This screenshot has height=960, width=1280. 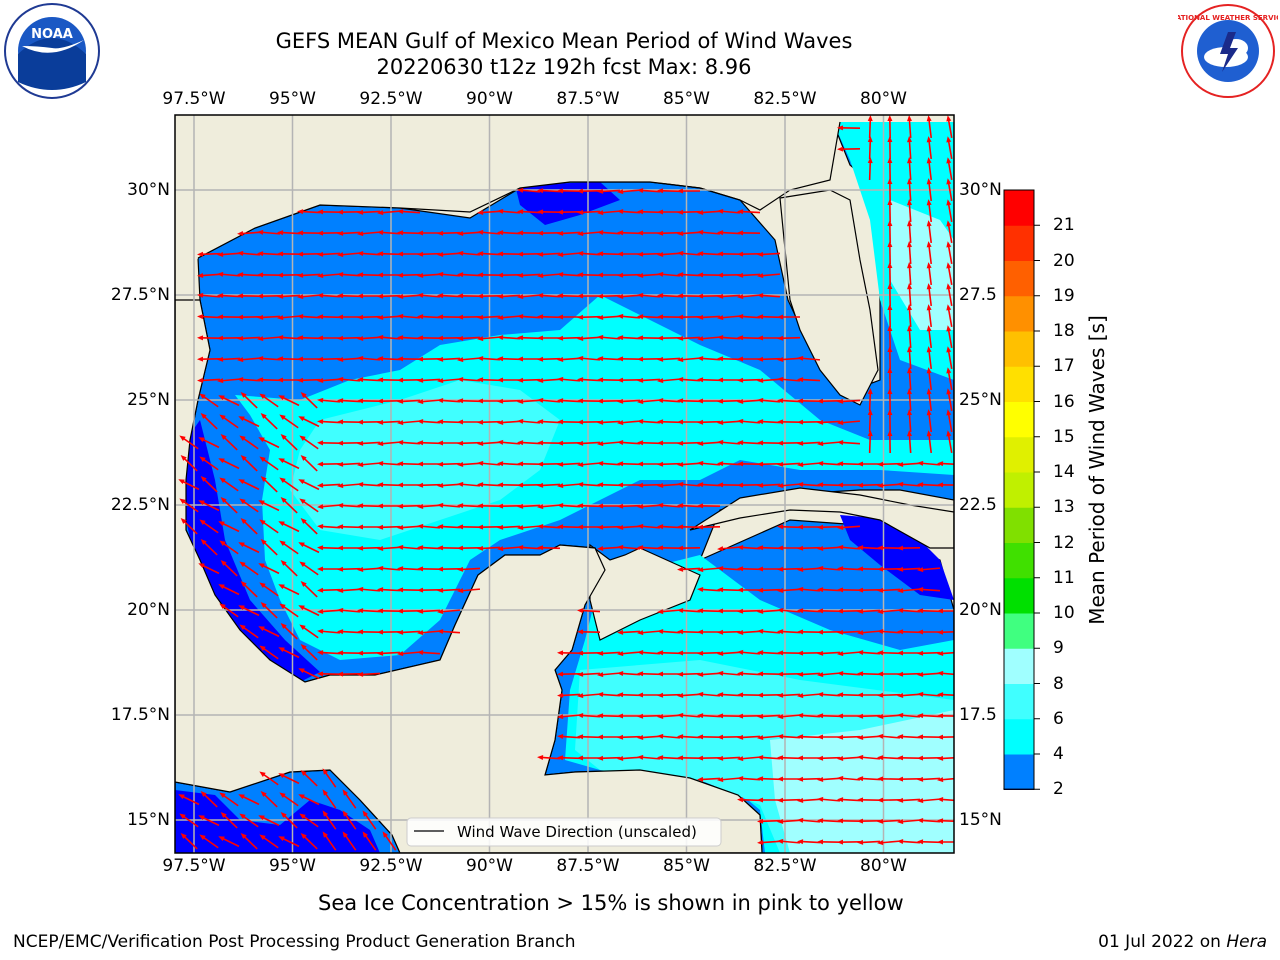 I want to click on colorbar-tick-label: 6, so click(x=1058, y=718).